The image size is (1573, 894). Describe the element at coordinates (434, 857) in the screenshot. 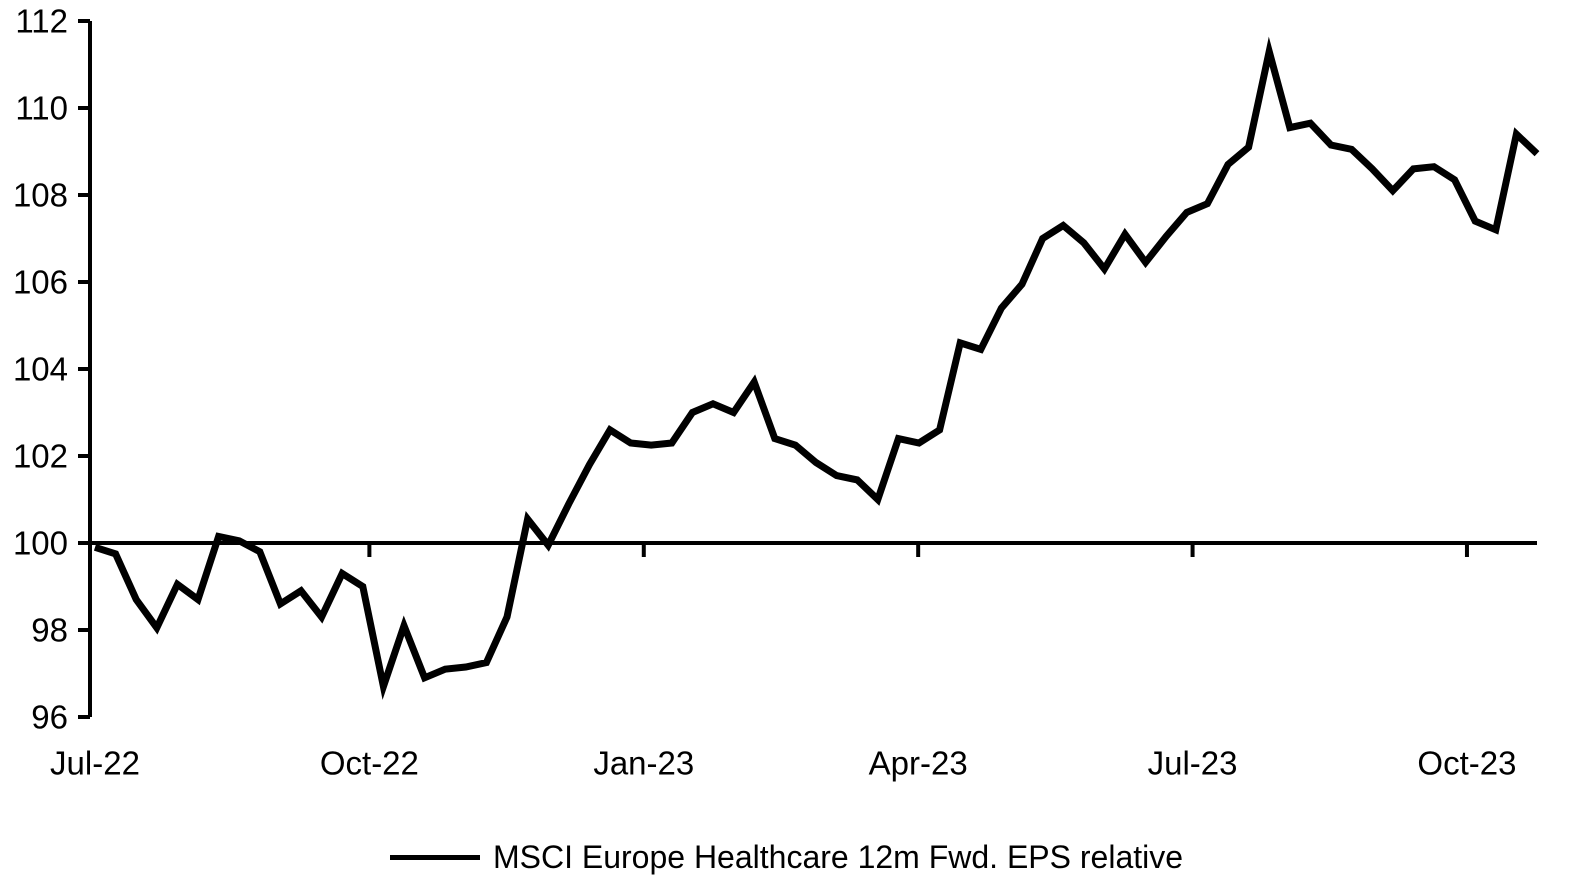

I see `legend-line-swatch` at that location.